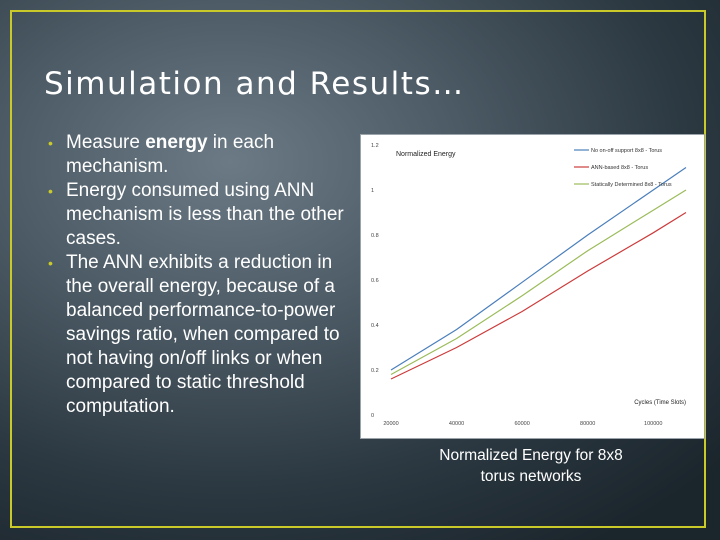 This screenshot has height=540, width=720. Describe the element at coordinates (619, 168) in the screenshot. I see `legend-label: ANN-based 8x8 - Torus` at that location.